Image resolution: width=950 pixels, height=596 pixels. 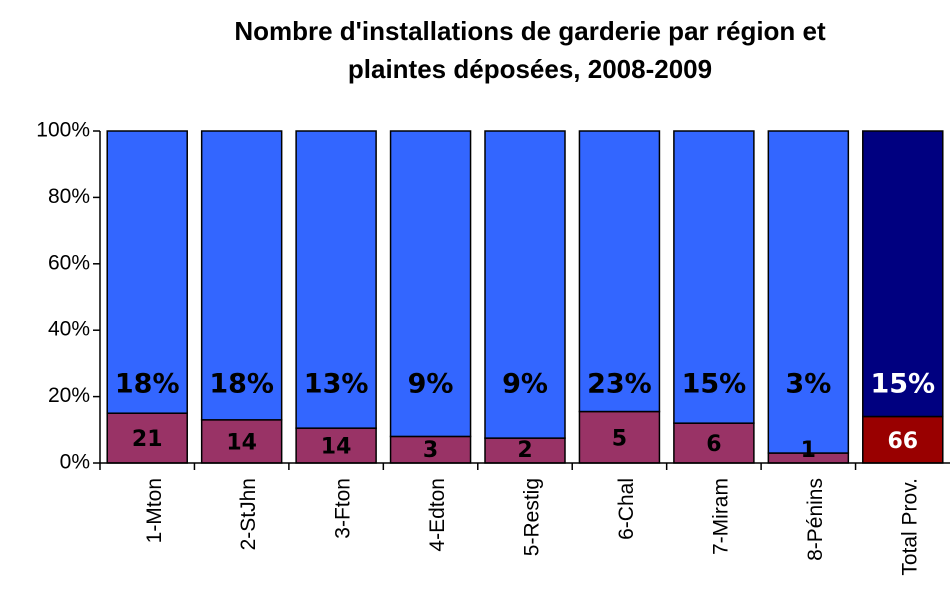 What do you see at coordinates (815, 519) in the screenshot?
I see `x-tick-label: 8-Pénins` at bounding box center [815, 519].